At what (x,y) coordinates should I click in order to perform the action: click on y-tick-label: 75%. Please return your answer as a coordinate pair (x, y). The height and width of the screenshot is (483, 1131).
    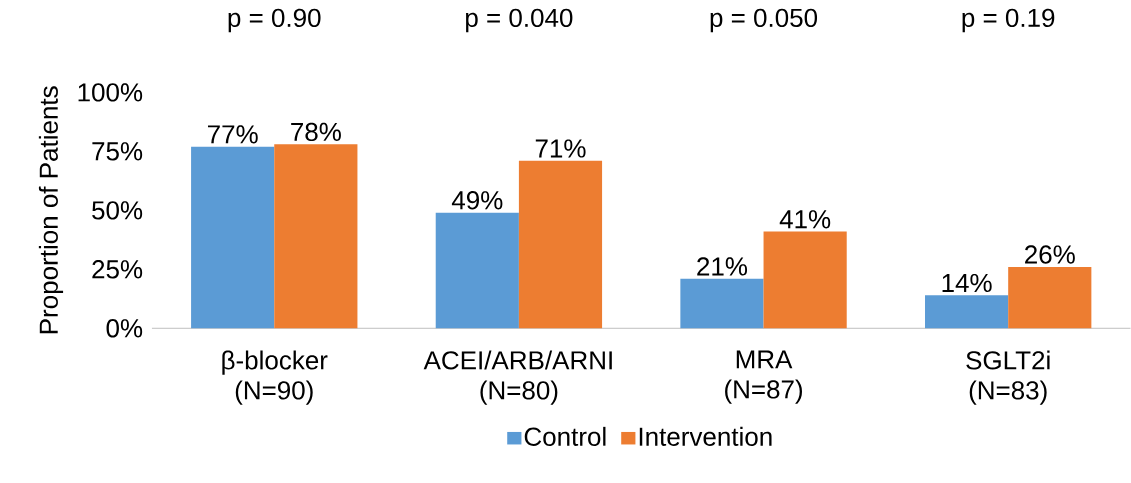
    Looking at the image, I should click on (117, 151).